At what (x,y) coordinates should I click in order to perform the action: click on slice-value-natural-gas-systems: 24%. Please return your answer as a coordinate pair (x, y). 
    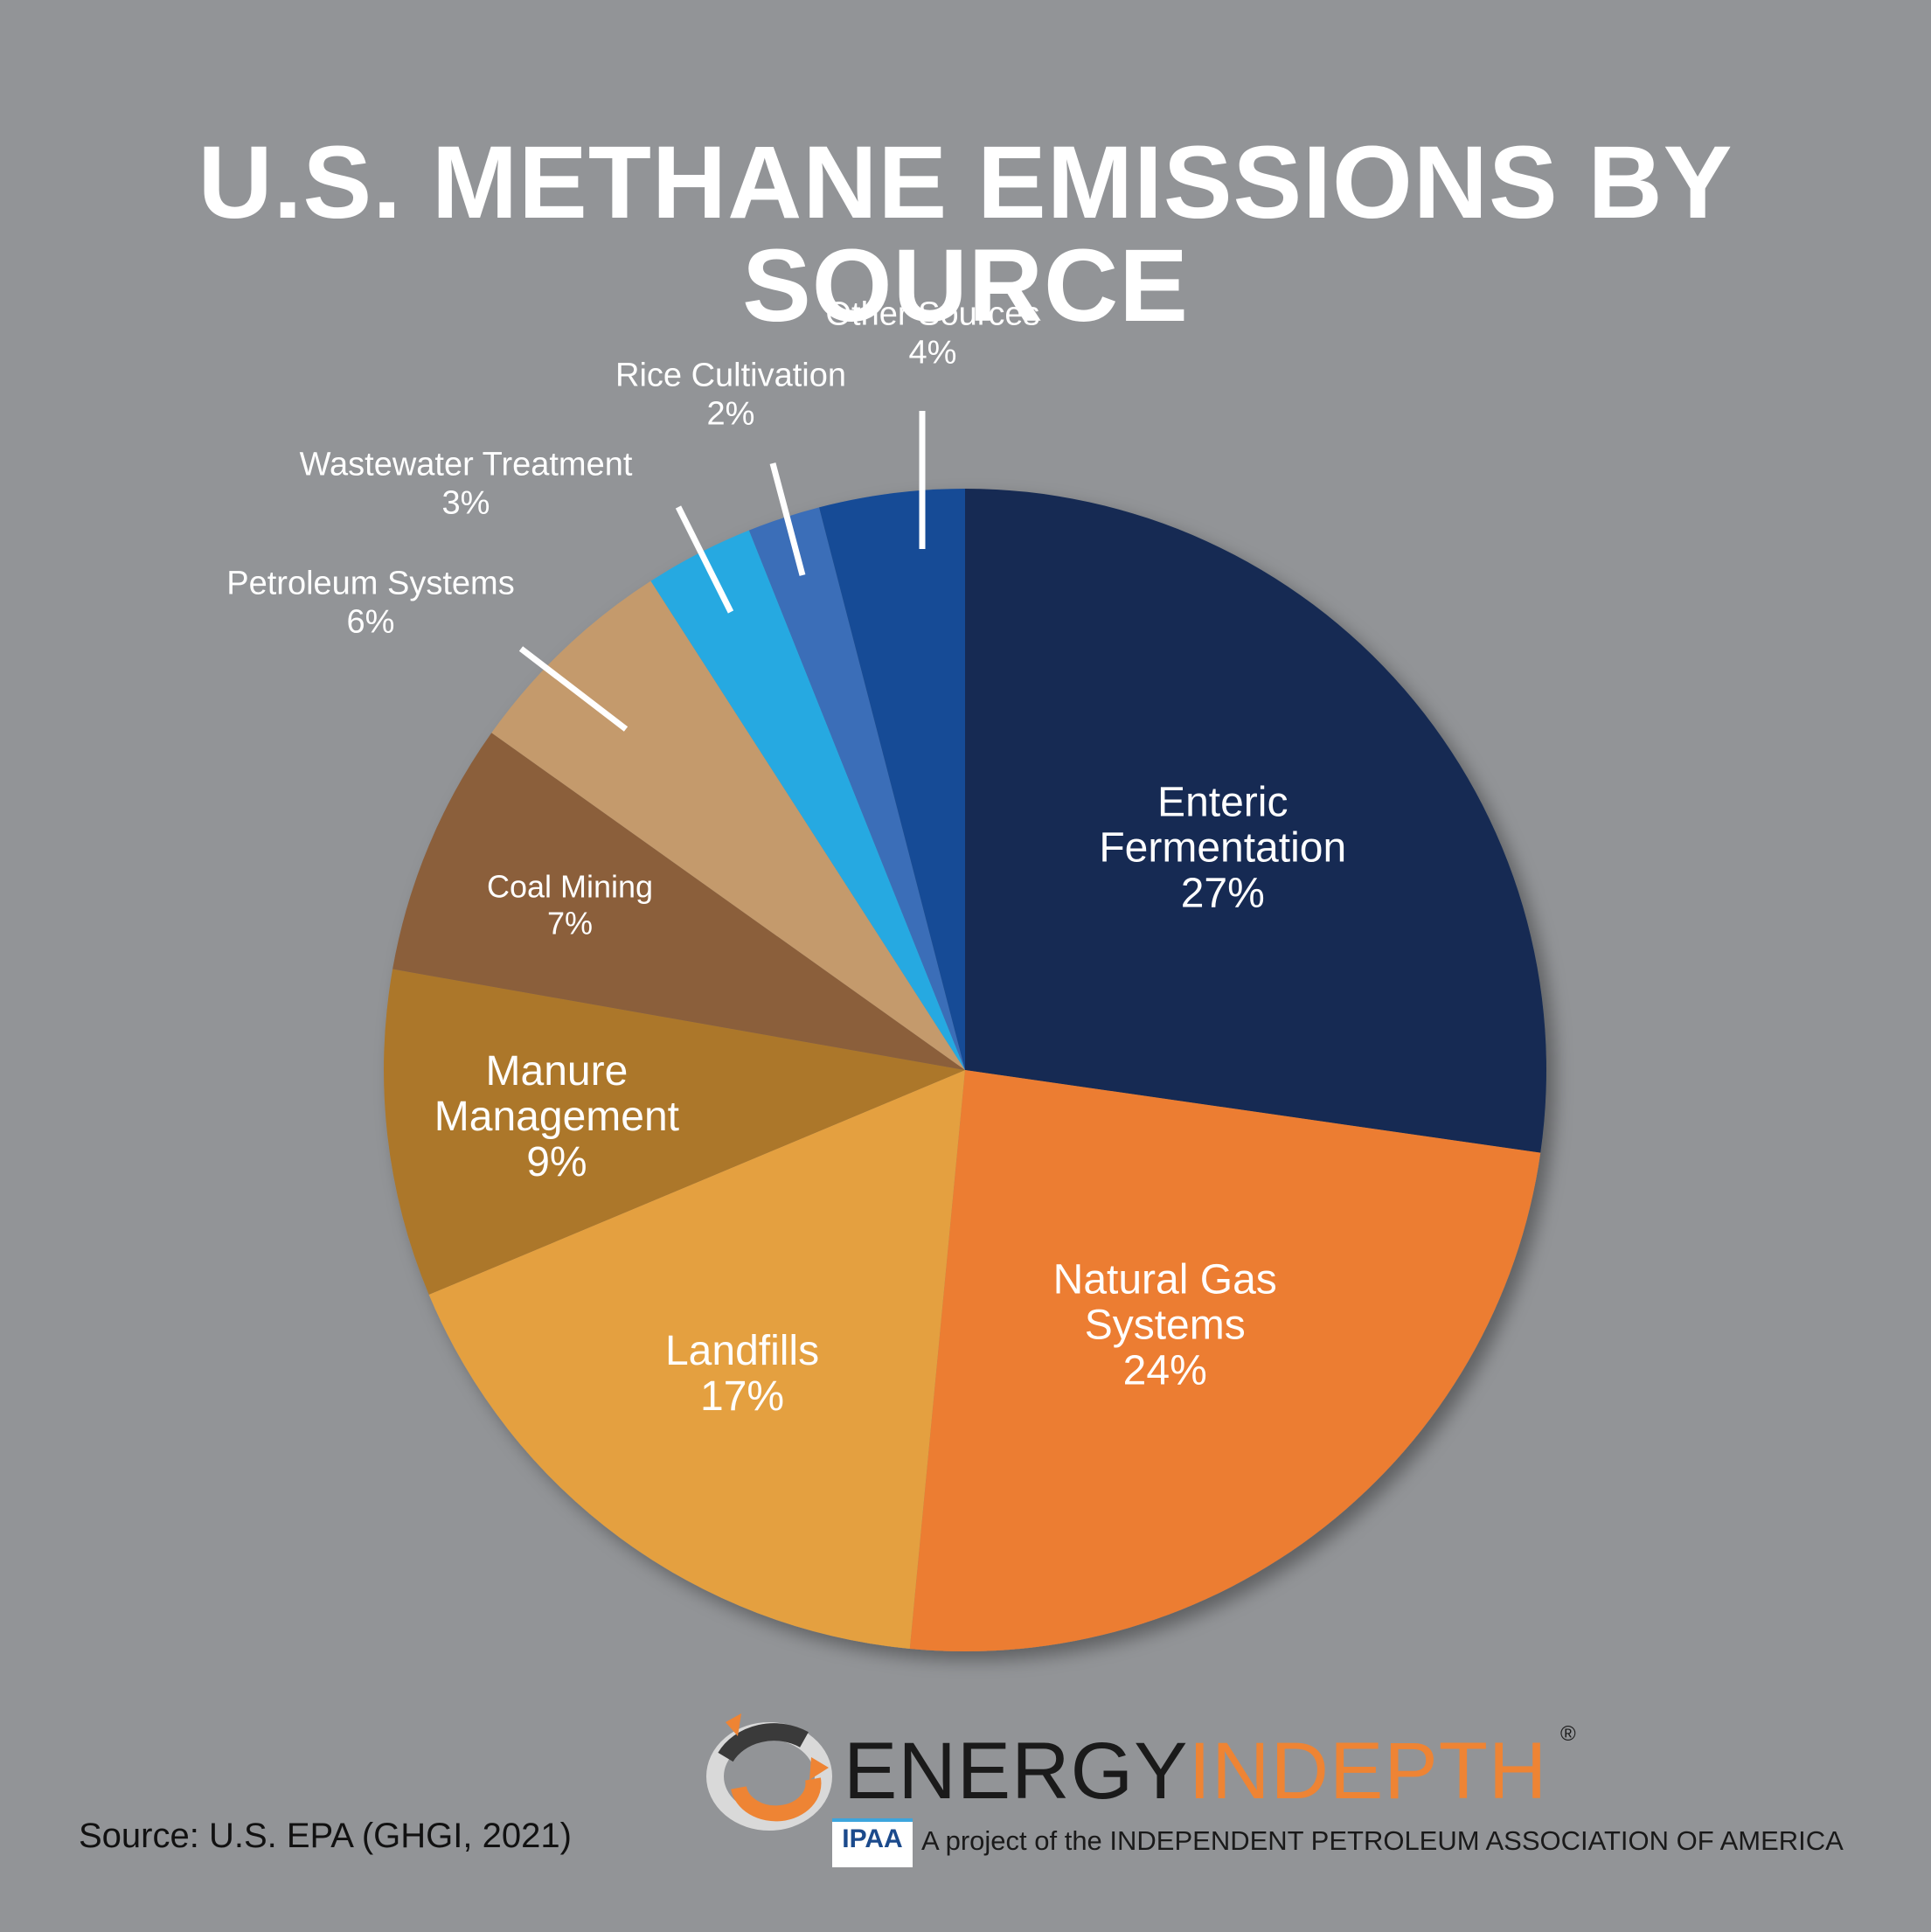
    Looking at the image, I should click on (1165, 1371).